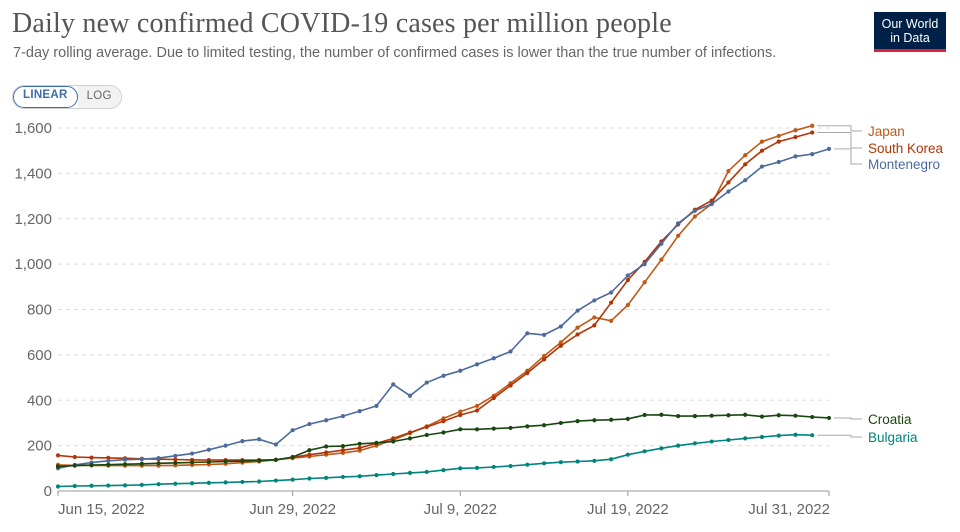 This screenshot has height=532, width=960. Describe the element at coordinates (33, 310) in the screenshot. I see `y-axis: 0 200 400 600 800 1,000 1,200 1,400 1,600` at that location.